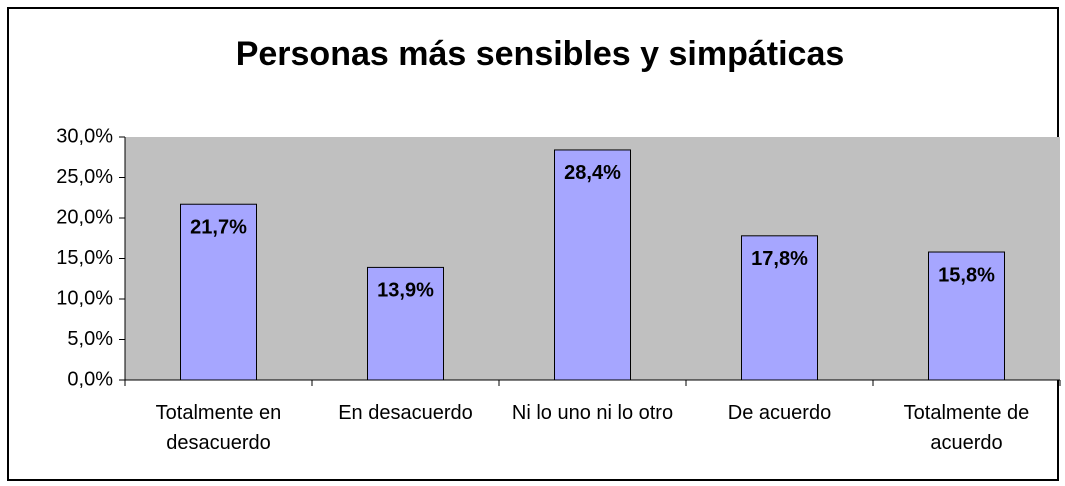 The image size is (1065, 486). Describe the element at coordinates (405, 291) in the screenshot. I see `data-label: 13,9%` at that location.